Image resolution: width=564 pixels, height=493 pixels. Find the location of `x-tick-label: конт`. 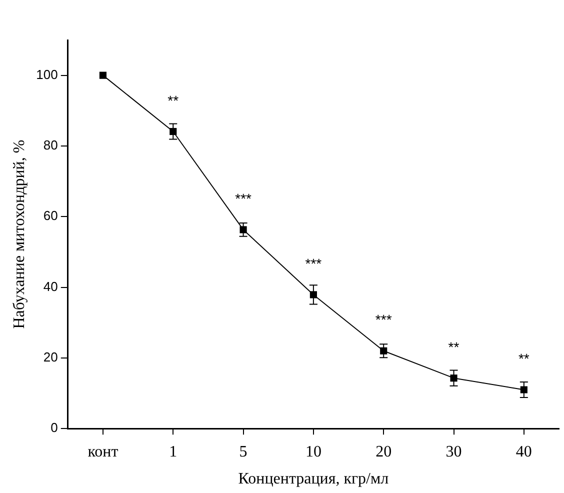

x-tick-label: конт is located at coordinates (103, 451).